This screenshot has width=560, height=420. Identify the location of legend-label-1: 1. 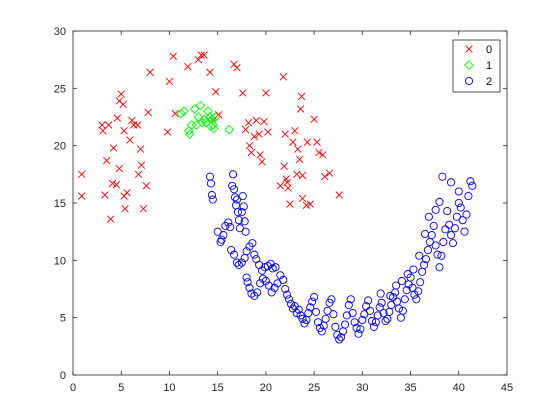
(489, 66).